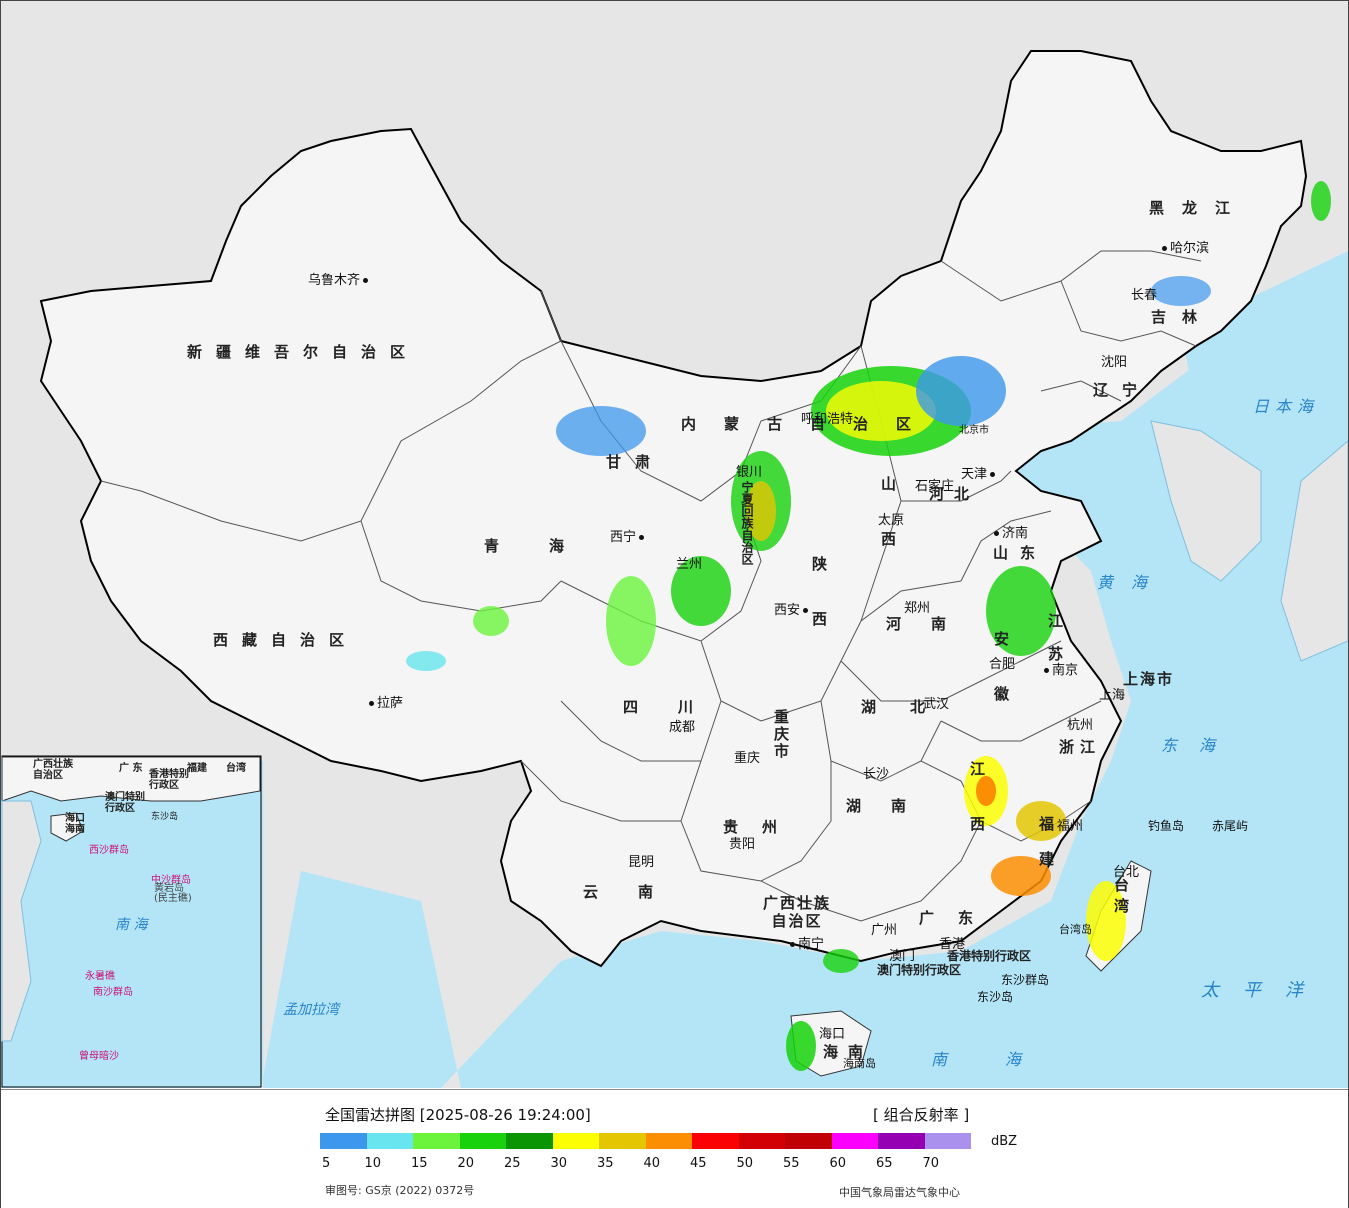 This screenshot has width=1349, height=1208. What do you see at coordinates (171, 880) in the screenshot?
I see `inset-label-zhongsha: 中沙群岛` at bounding box center [171, 880].